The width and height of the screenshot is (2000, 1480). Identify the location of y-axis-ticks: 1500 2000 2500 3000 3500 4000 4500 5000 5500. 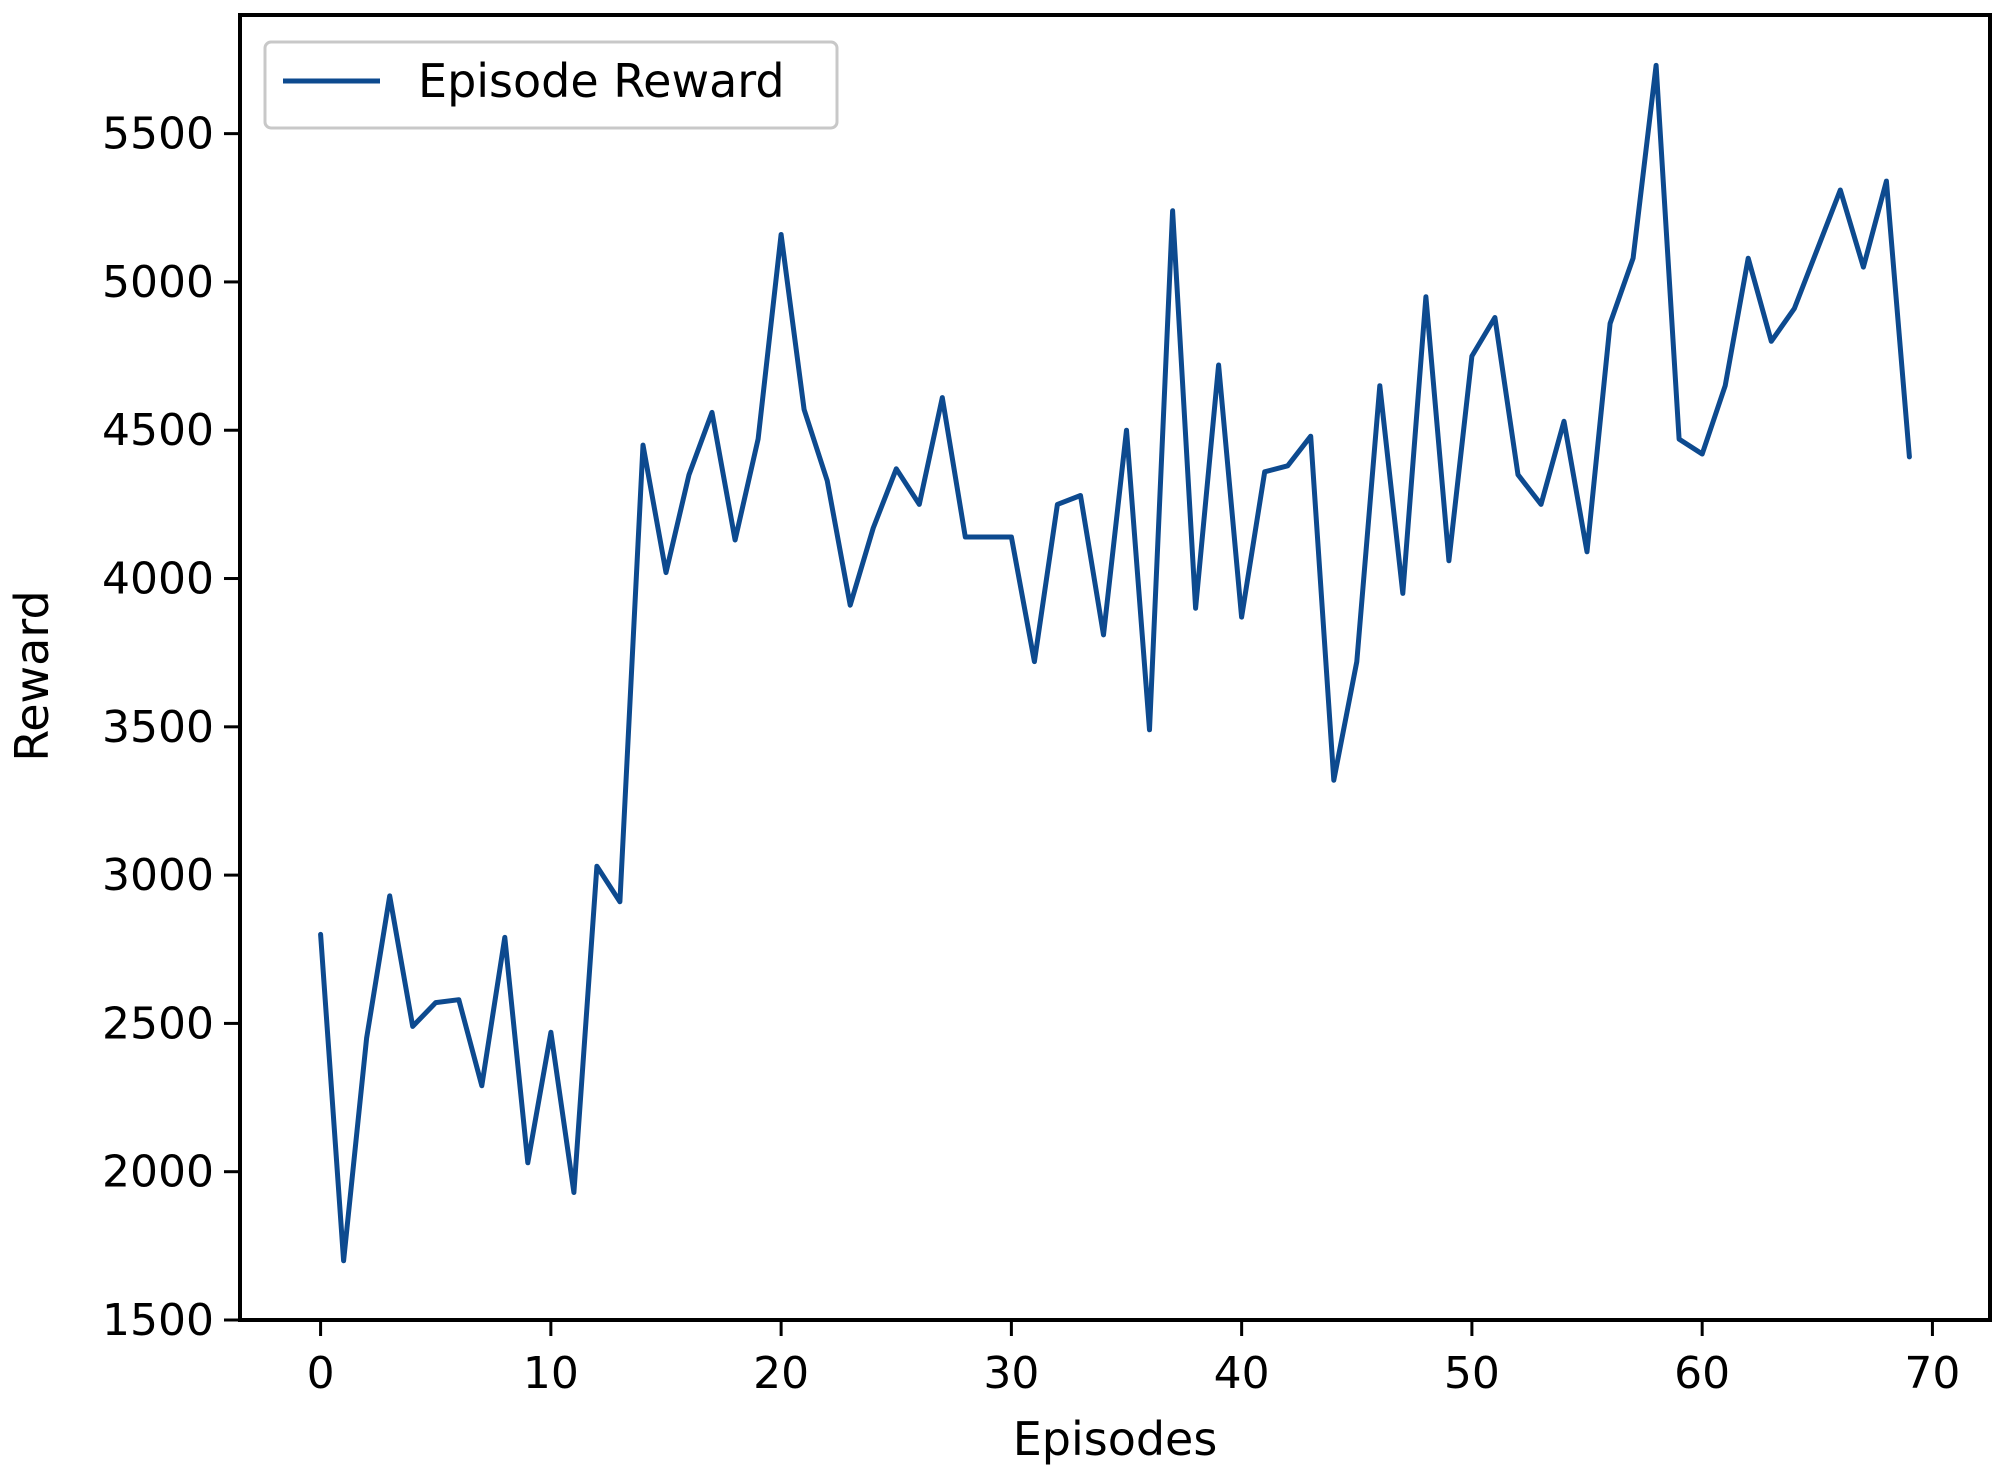
(171, 727).